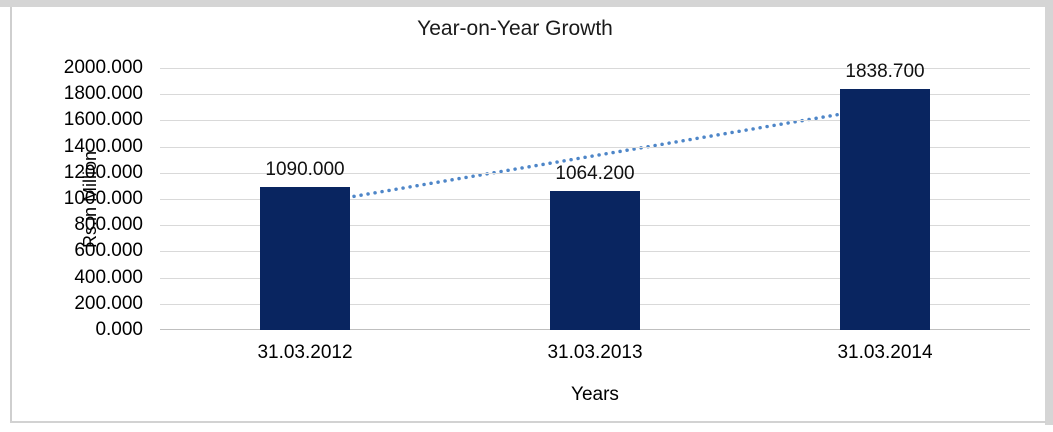  What do you see at coordinates (103, 146) in the screenshot?
I see `y-tick-label: 1400.000` at bounding box center [103, 146].